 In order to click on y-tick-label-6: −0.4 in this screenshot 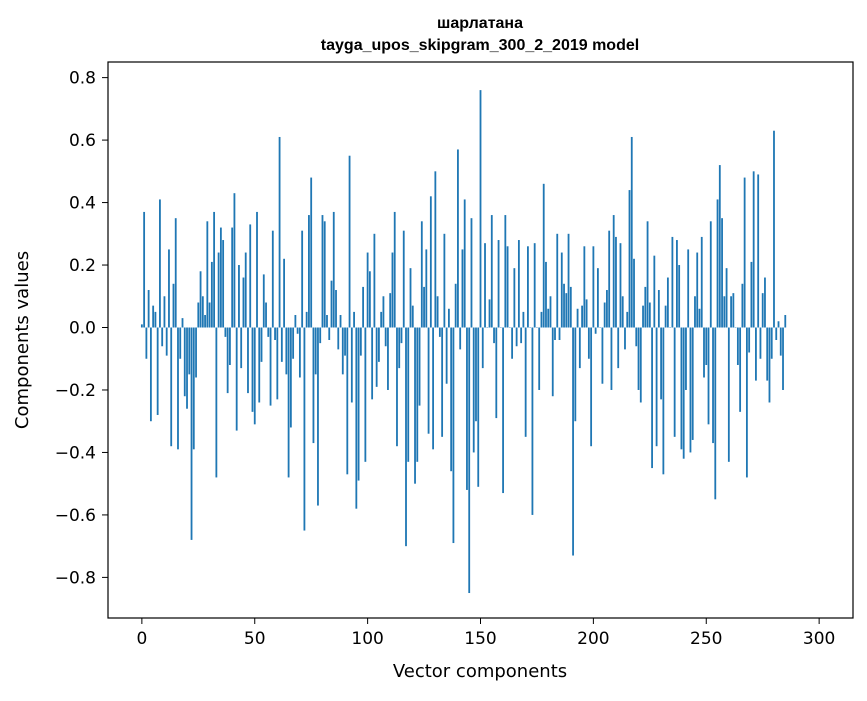, I will do `click(75, 453)`.